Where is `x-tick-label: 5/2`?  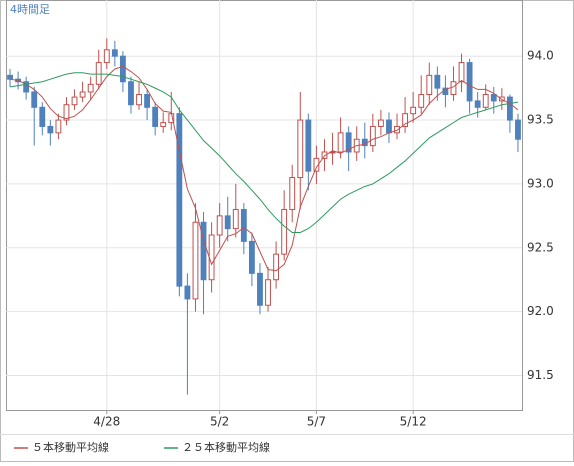 x-tick-label: 5/2 is located at coordinates (219, 422).